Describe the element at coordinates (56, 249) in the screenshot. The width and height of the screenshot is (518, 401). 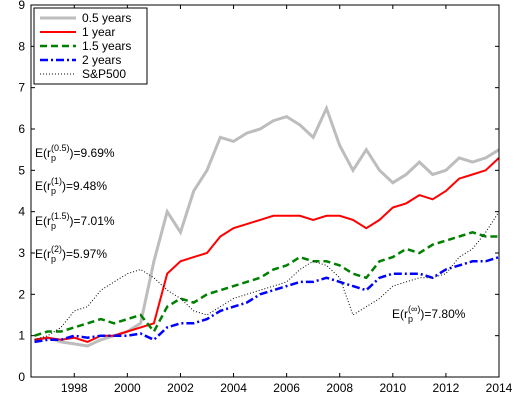
I see `annotation-sup: (2)` at that location.